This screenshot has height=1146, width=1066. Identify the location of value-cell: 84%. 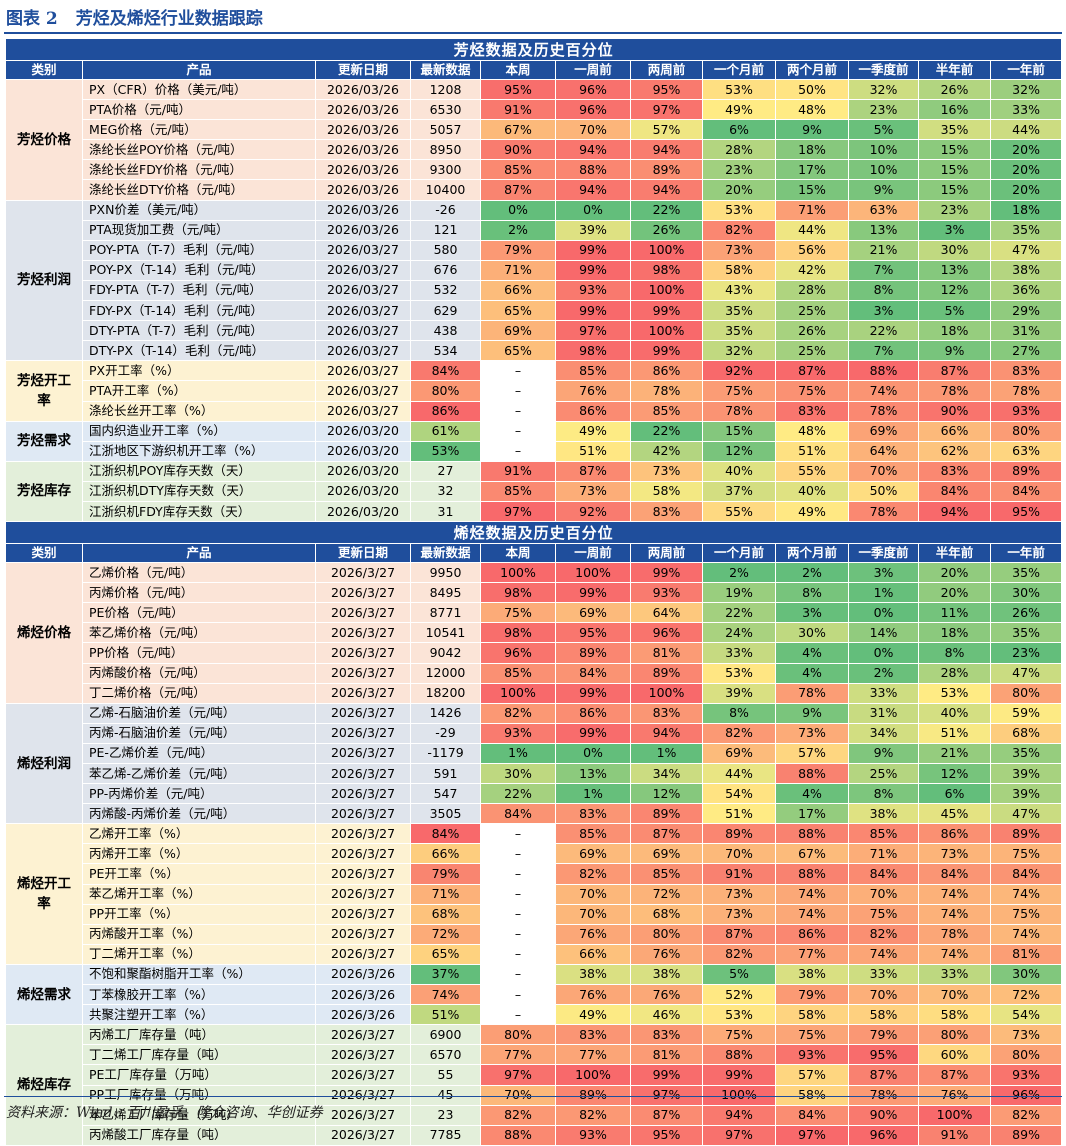
(954, 874).